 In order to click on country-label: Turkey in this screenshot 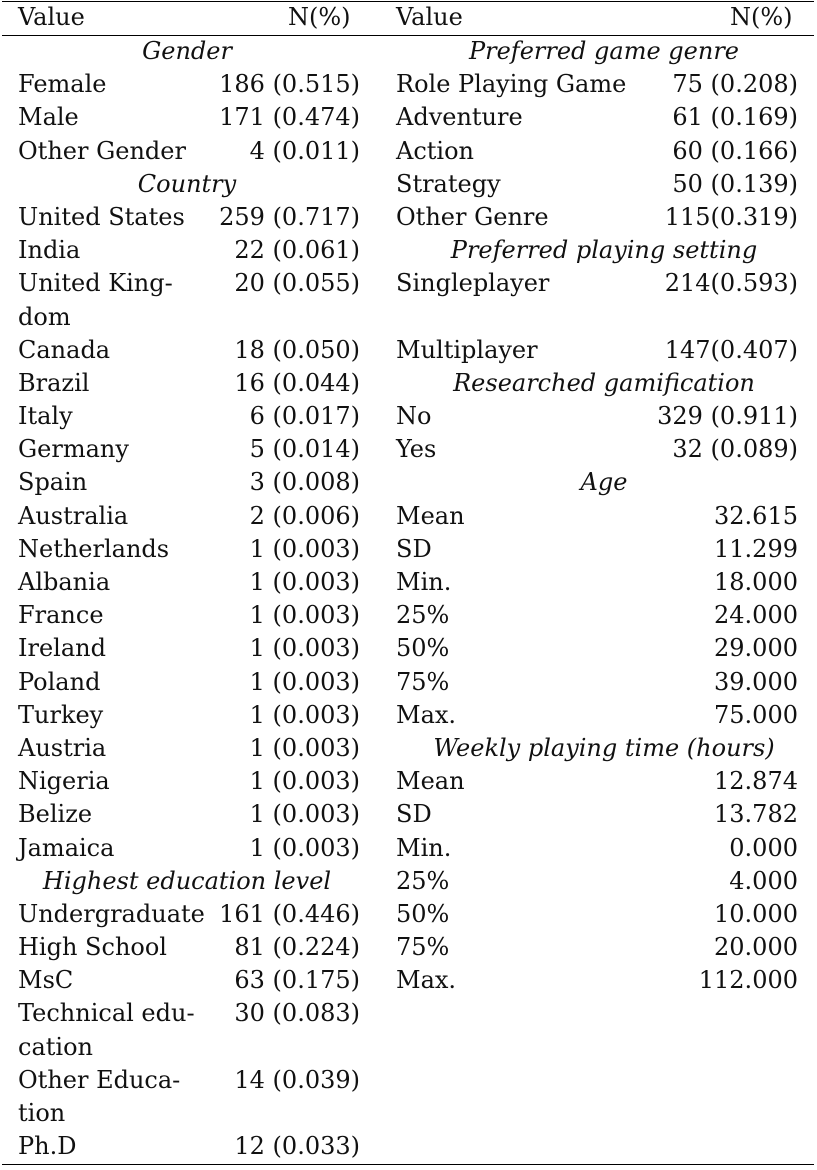, I will do `click(61, 714)`.